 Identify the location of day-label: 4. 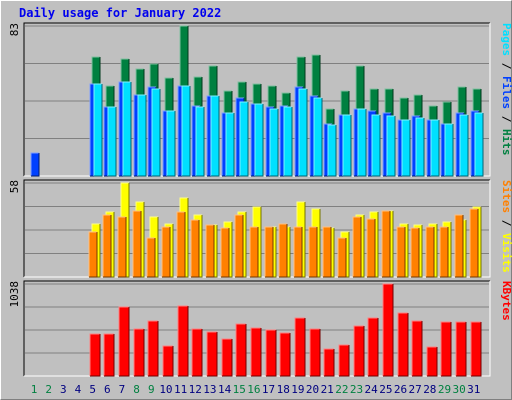
(78, 389).